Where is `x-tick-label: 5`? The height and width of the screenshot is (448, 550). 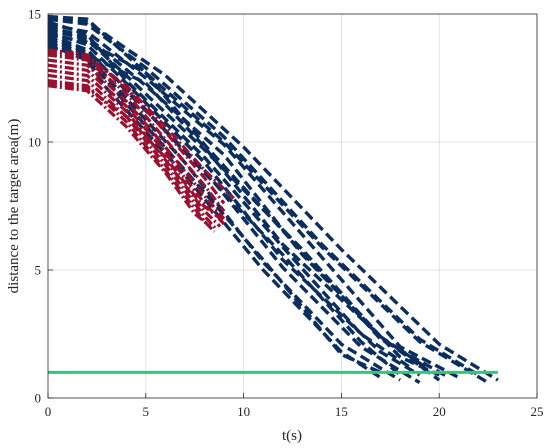
x-tick-label: 5 is located at coordinates (146, 411).